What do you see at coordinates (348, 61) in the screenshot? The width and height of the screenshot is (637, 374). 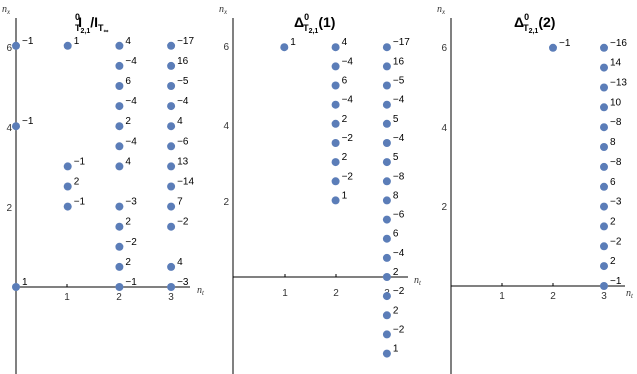 I see `panel-2-point-label-2: −4` at bounding box center [348, 61].